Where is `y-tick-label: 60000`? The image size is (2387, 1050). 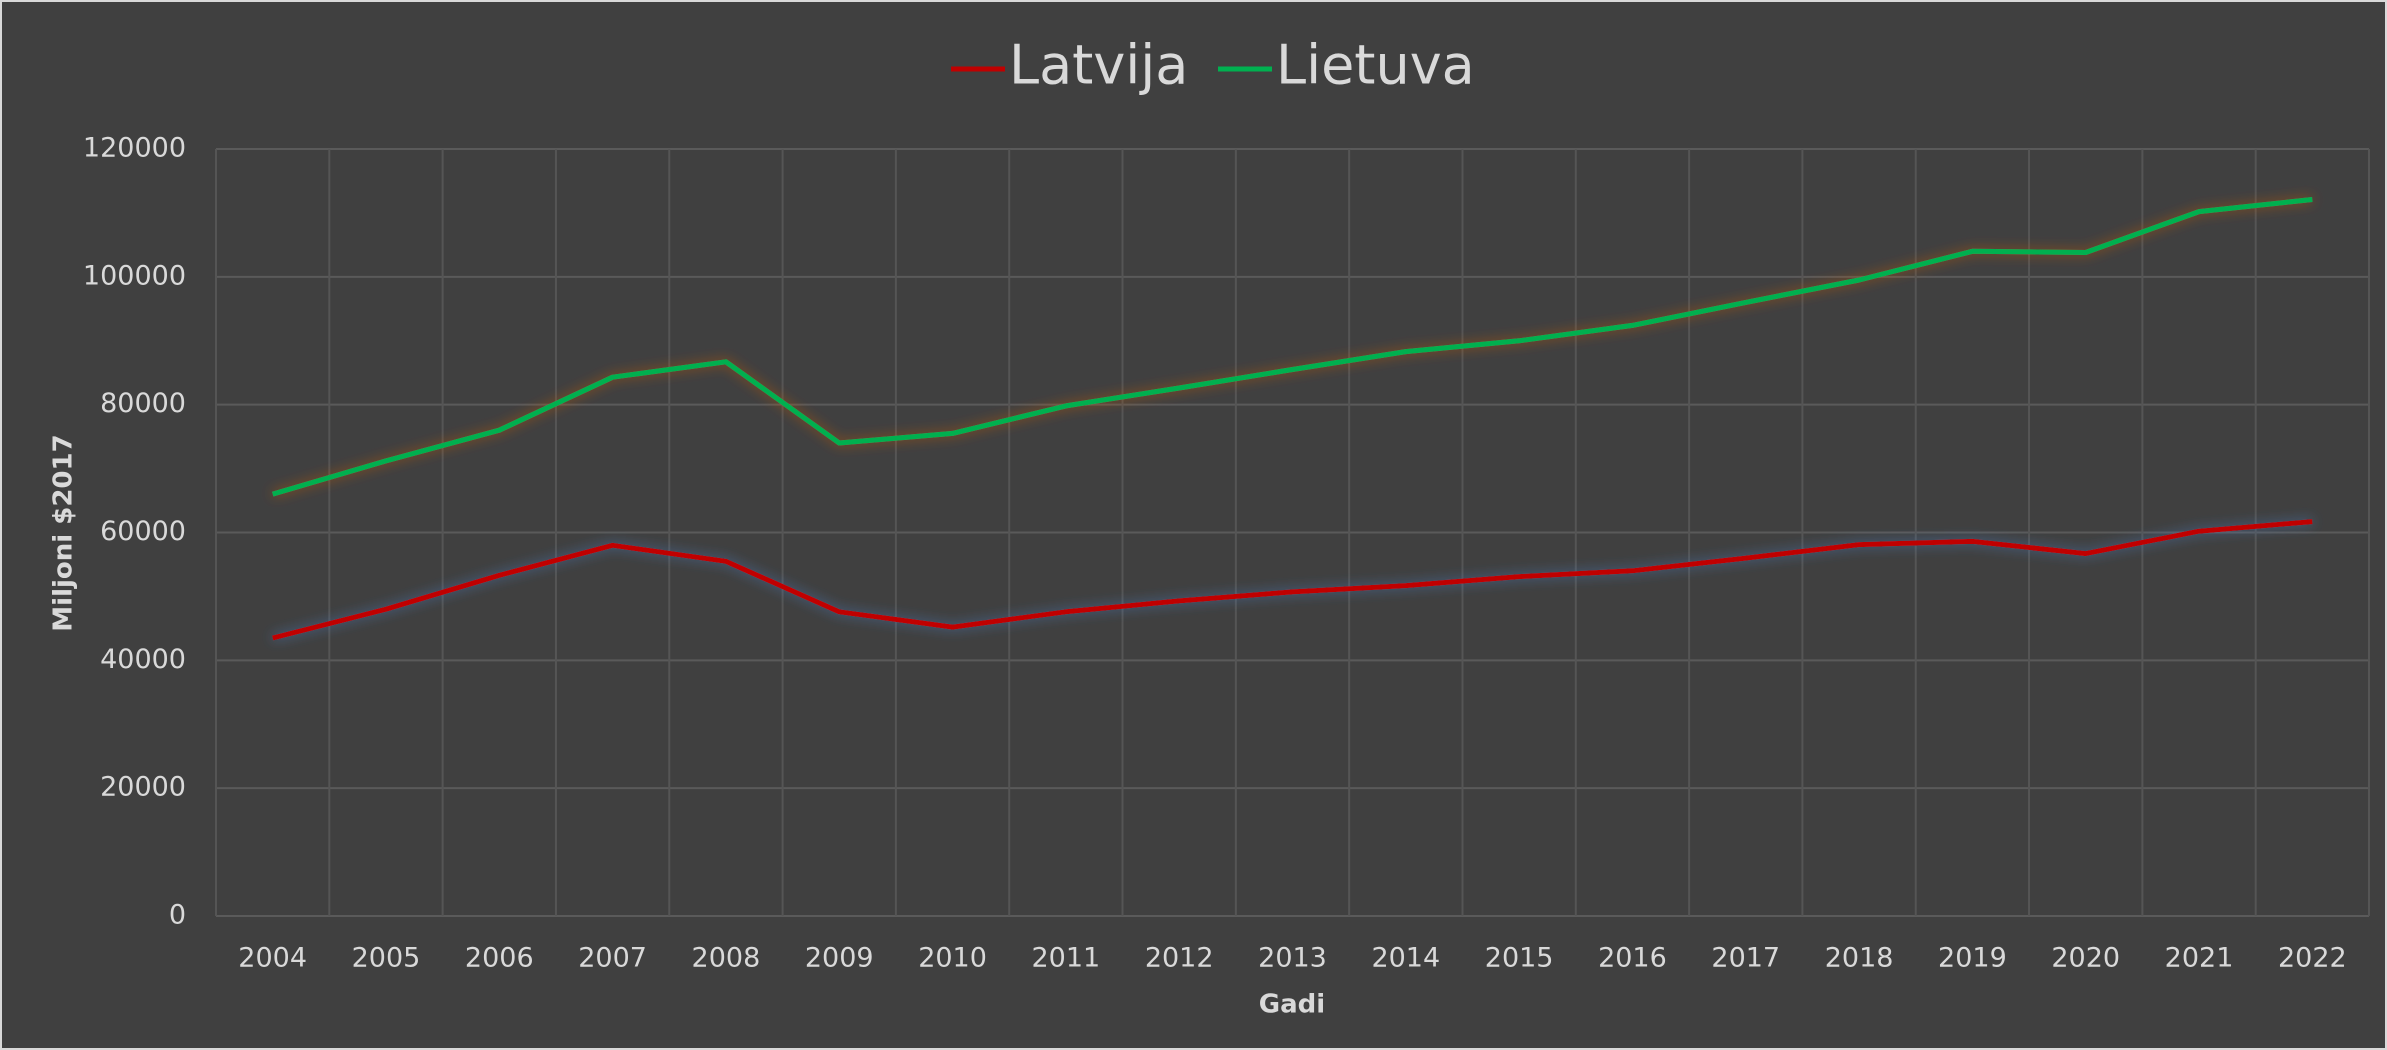
y-tick-label: 60000 is located at coordinates (143, 531).